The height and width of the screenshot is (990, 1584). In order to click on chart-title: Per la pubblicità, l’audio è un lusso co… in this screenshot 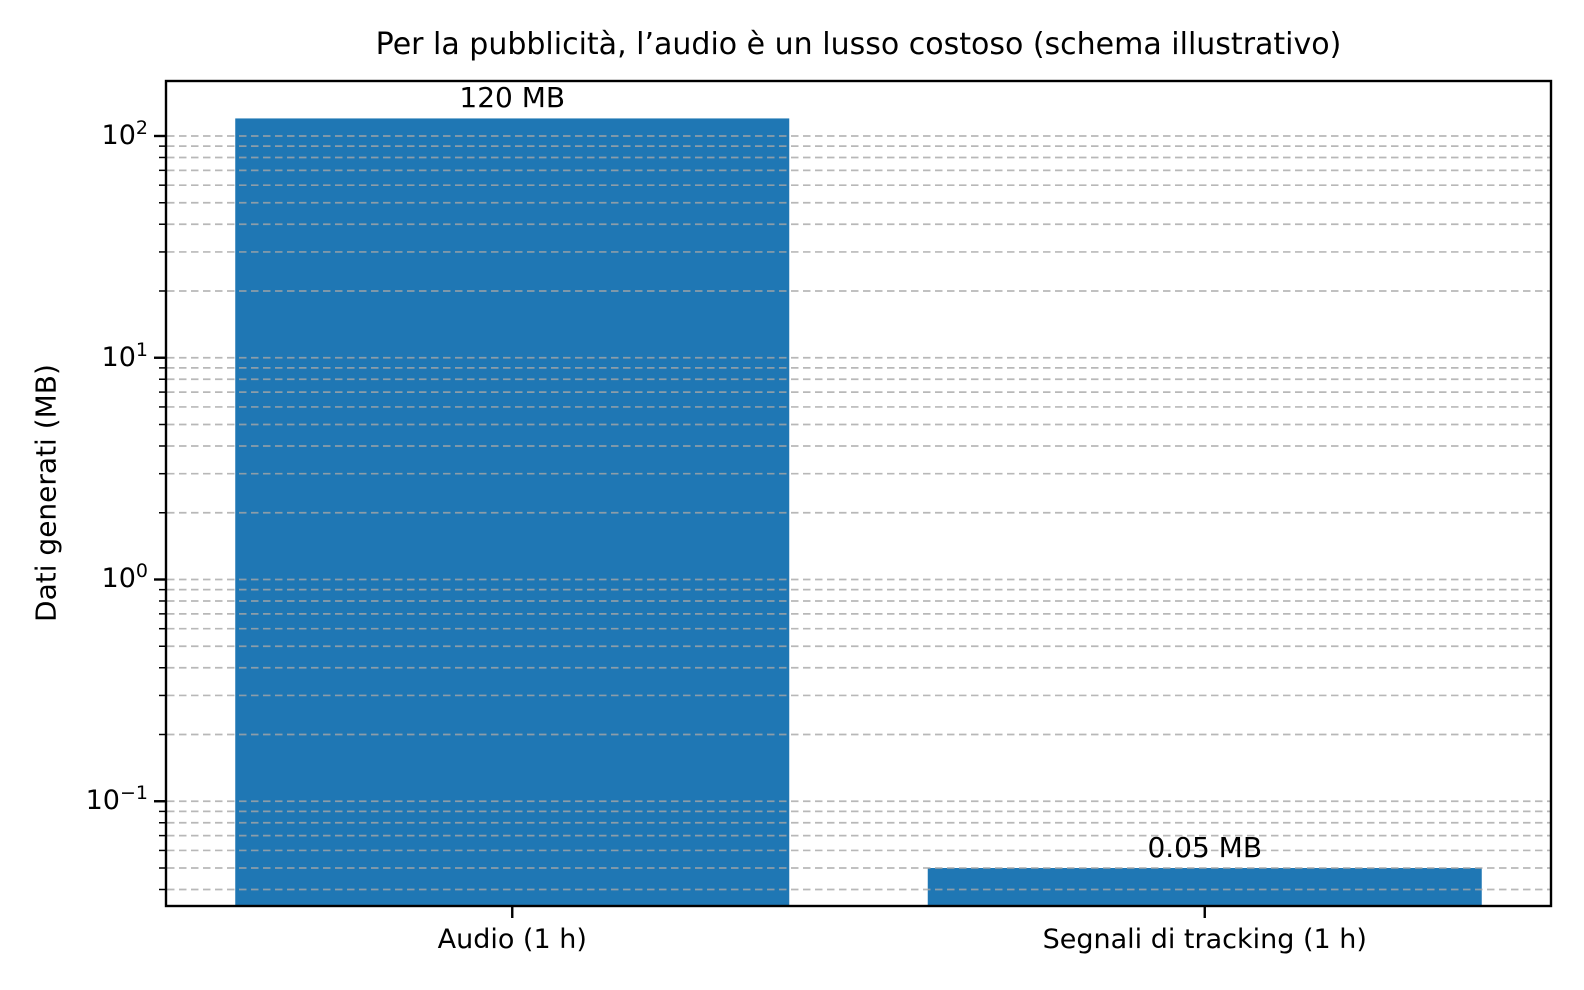, I will do `click(858, 44)`.